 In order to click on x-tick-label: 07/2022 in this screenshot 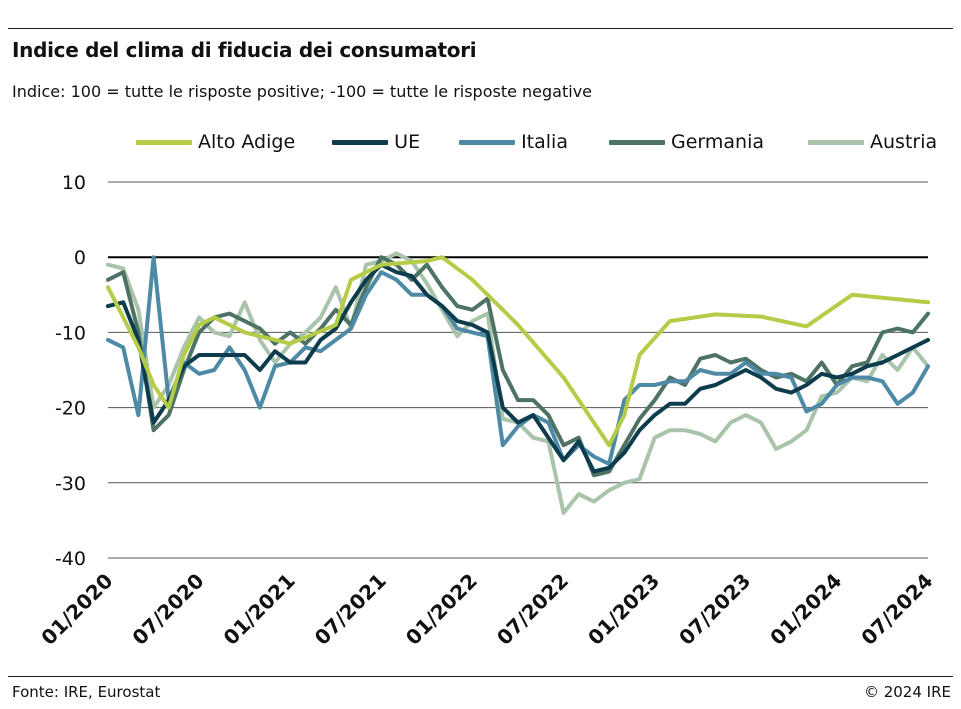, I will do `click(532, 609)`.